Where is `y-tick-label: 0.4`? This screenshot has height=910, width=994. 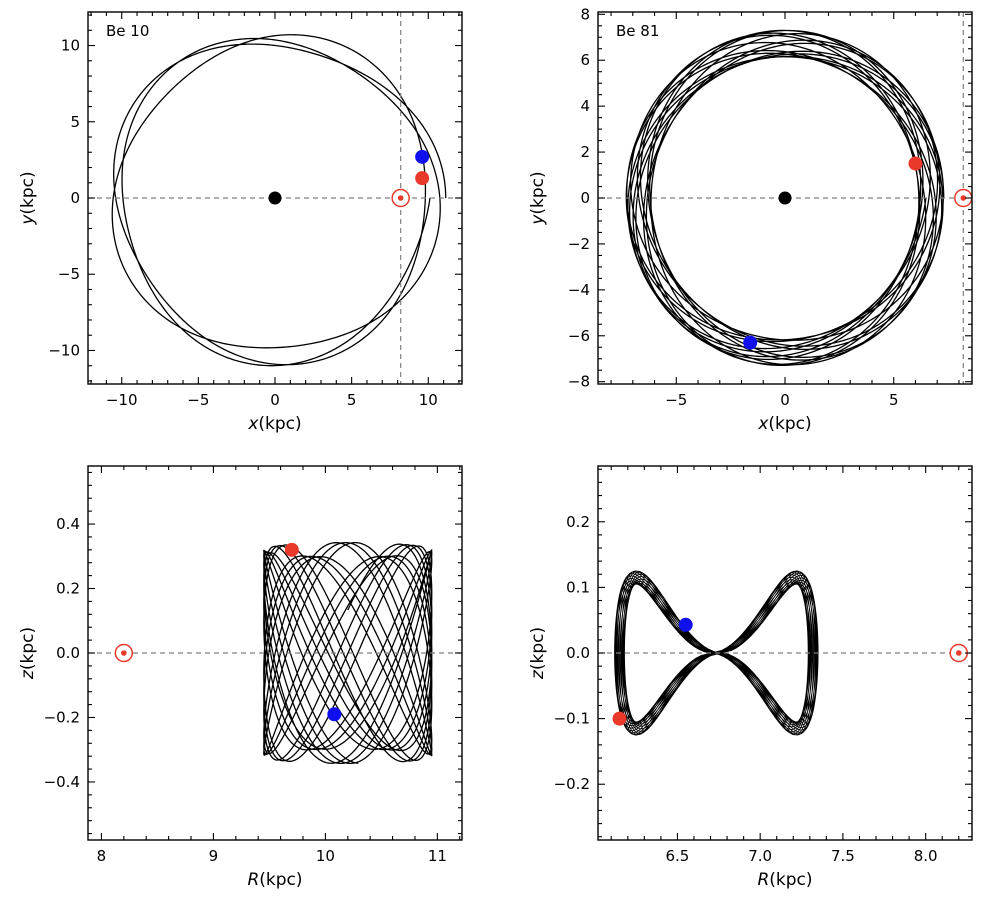 y-tick-label: 0.4 is located at coordinates (68, 524).